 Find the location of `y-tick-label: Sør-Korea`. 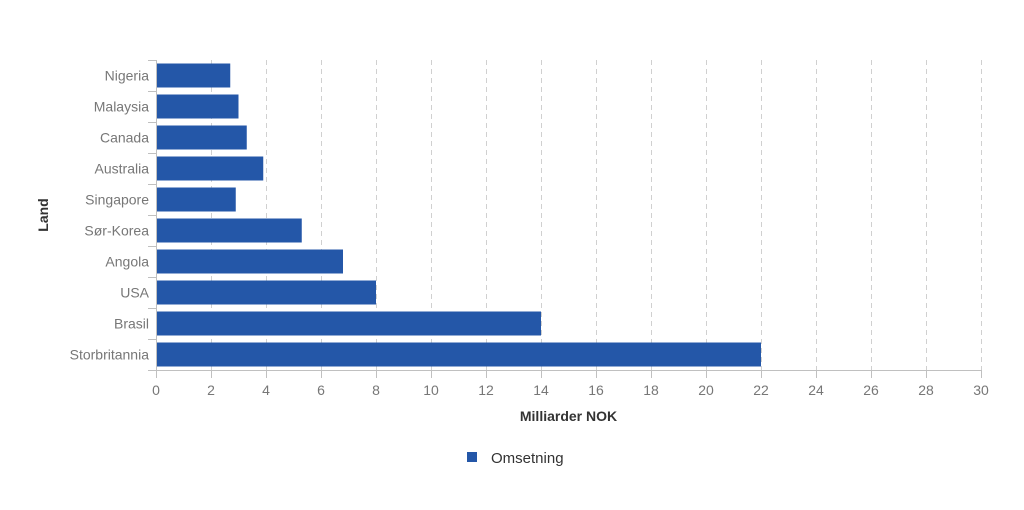

y-tick-label: Sør-Korea is located at coordinates (116, 231).